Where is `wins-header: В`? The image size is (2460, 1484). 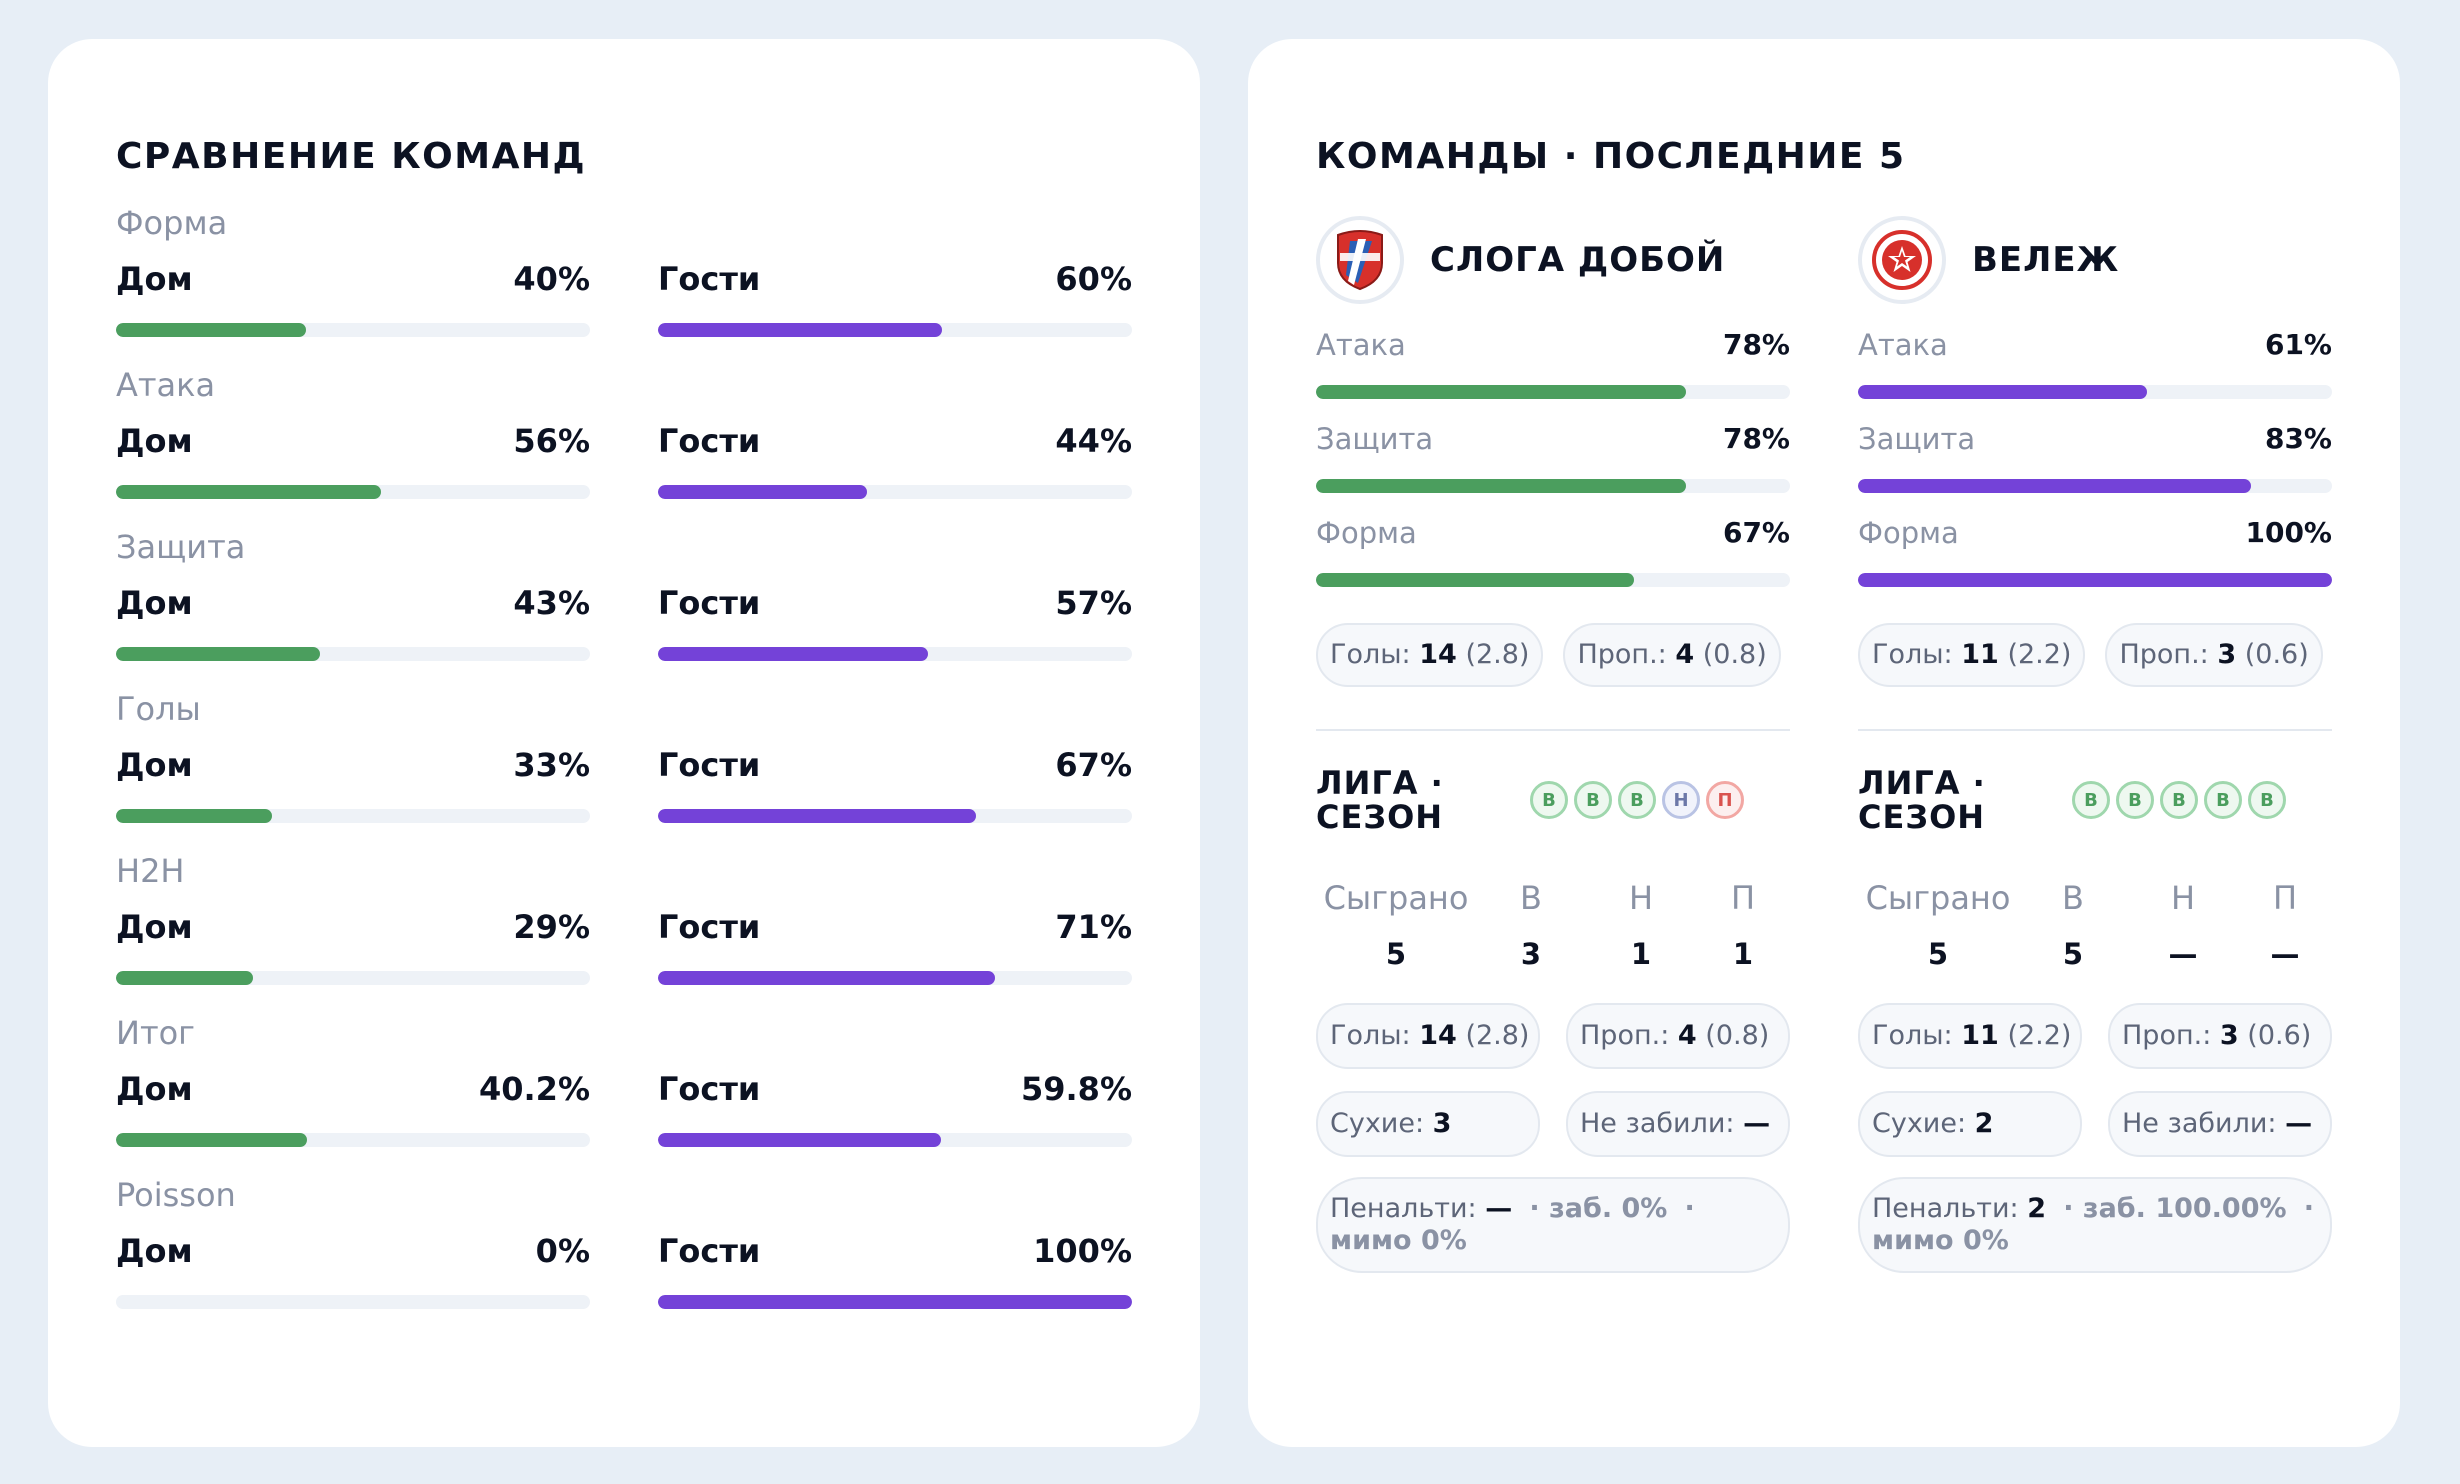 wins-header: В is located at coordinates (1531, 898).